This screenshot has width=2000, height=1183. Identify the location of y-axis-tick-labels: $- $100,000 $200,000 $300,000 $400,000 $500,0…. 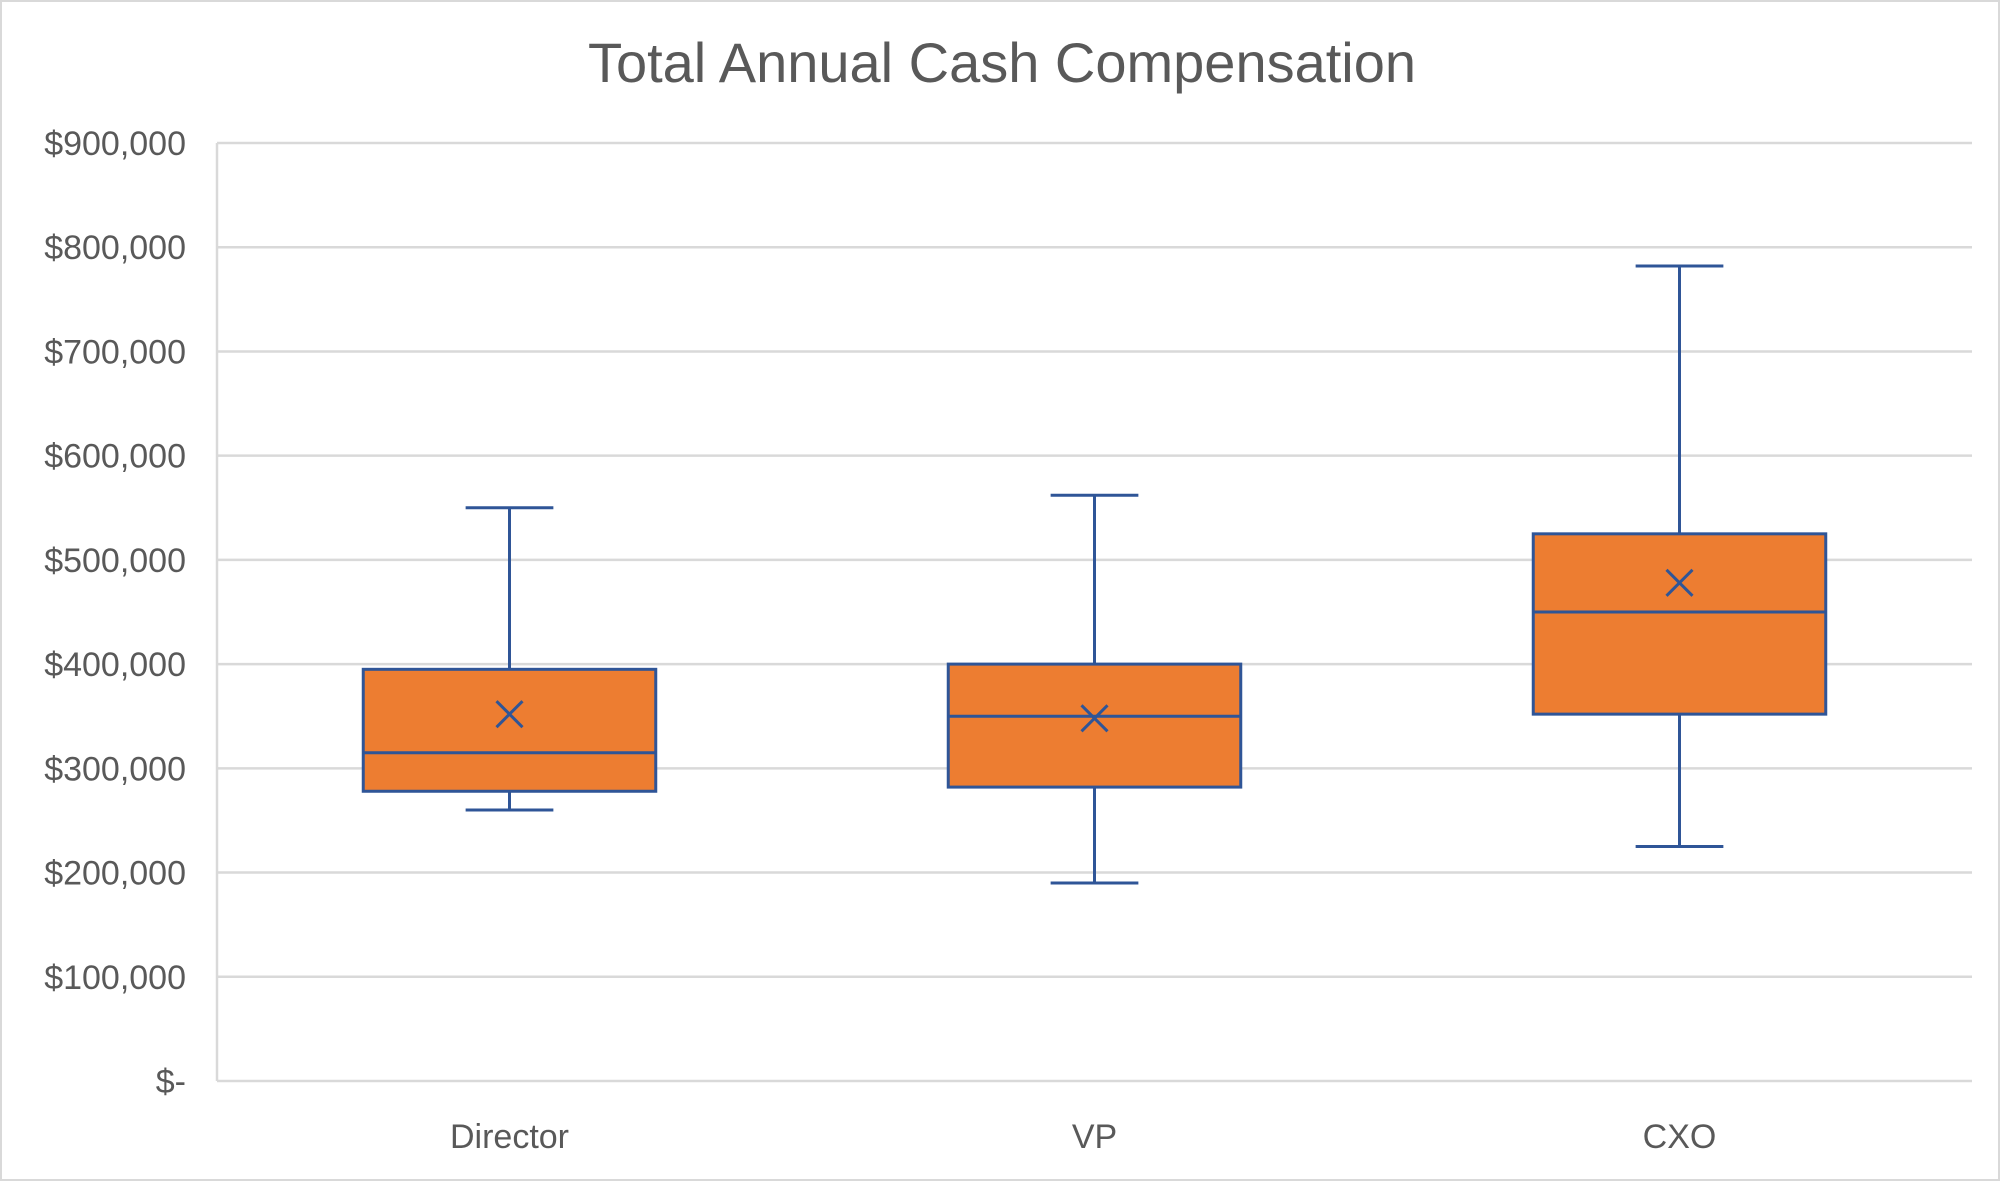
(115, 613).